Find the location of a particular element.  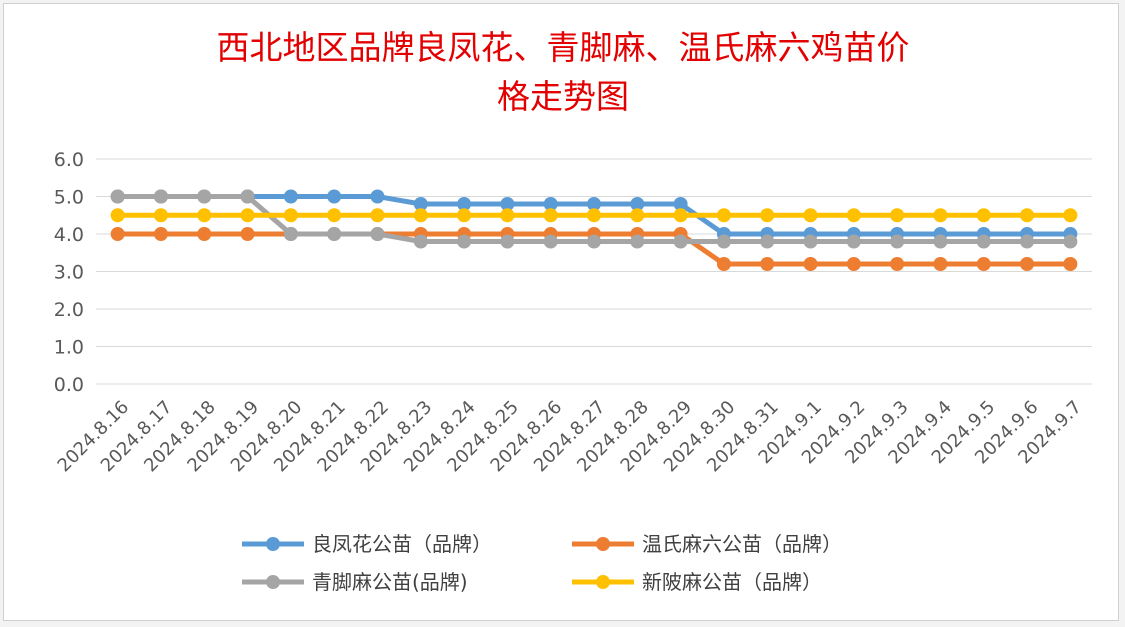

legend-item: 良凤花公苗（品牌） is located at coordinates (367, 544).